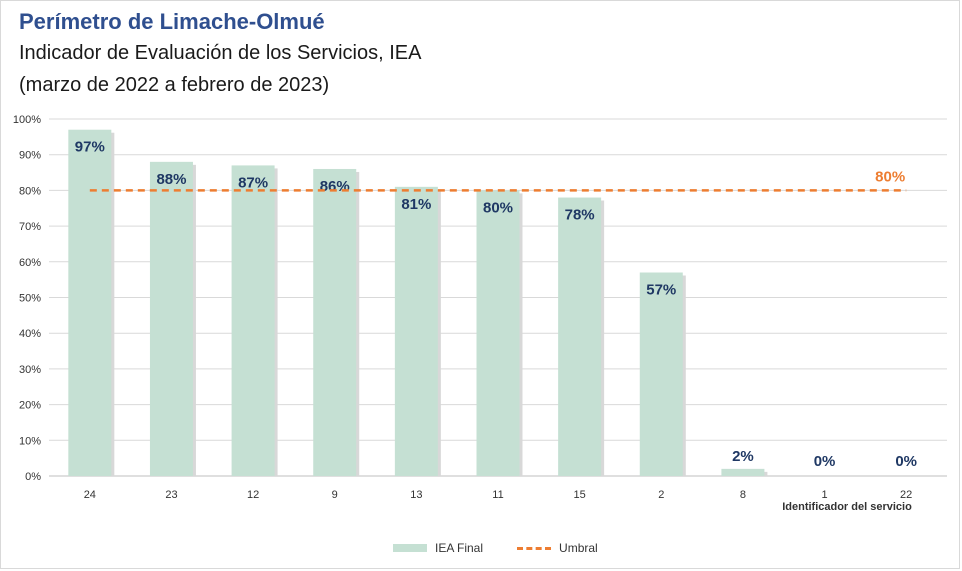 This screenshot has width=962, height=571. What do you see at coordinates (253, 495) in the screenshot?
I see `x-tick-label: 12` at bounding box center [253, 495].